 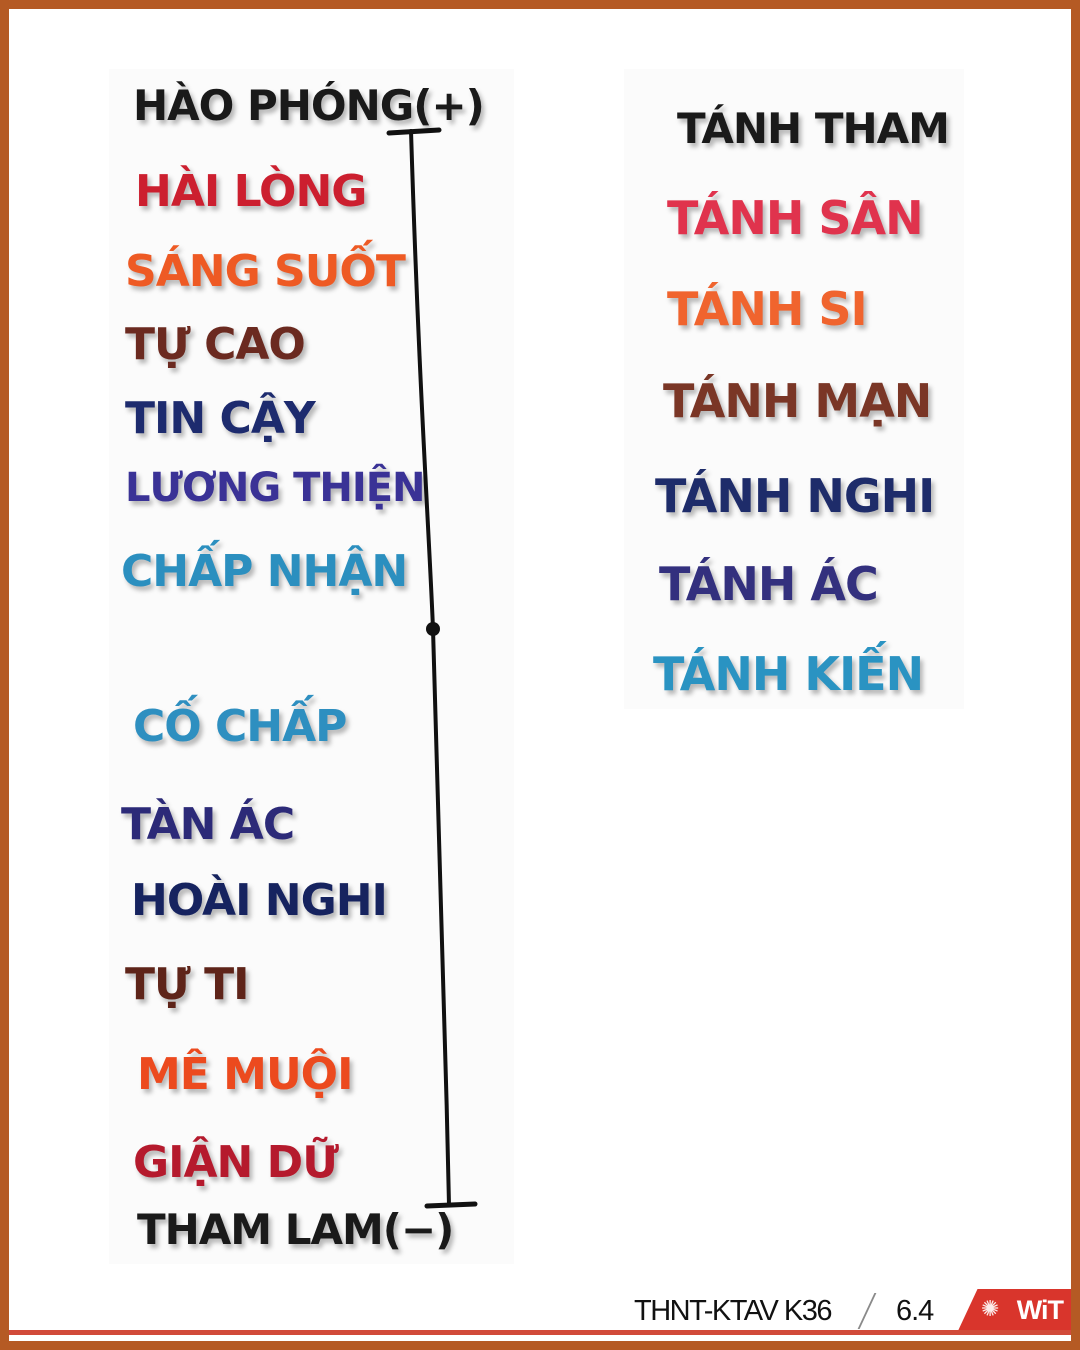 I want to click on bottom-label-greed: THAM LAM(−), so click(x=295, y=1229).